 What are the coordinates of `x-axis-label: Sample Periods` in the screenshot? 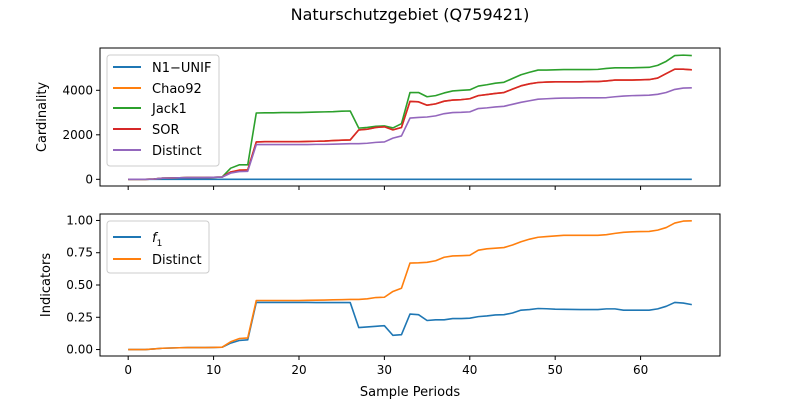 It's located at (410, 392).